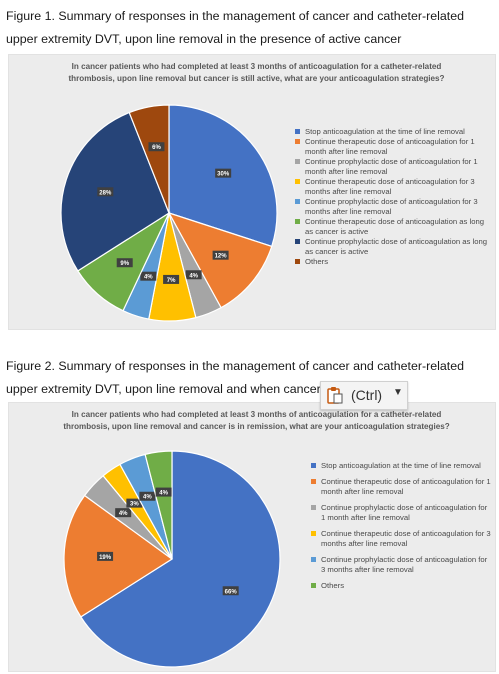 Image resolution: width=499 pixels, height=674 pixels. I want to click on pie-2-data-label-2: 4%, so click(123, 514).